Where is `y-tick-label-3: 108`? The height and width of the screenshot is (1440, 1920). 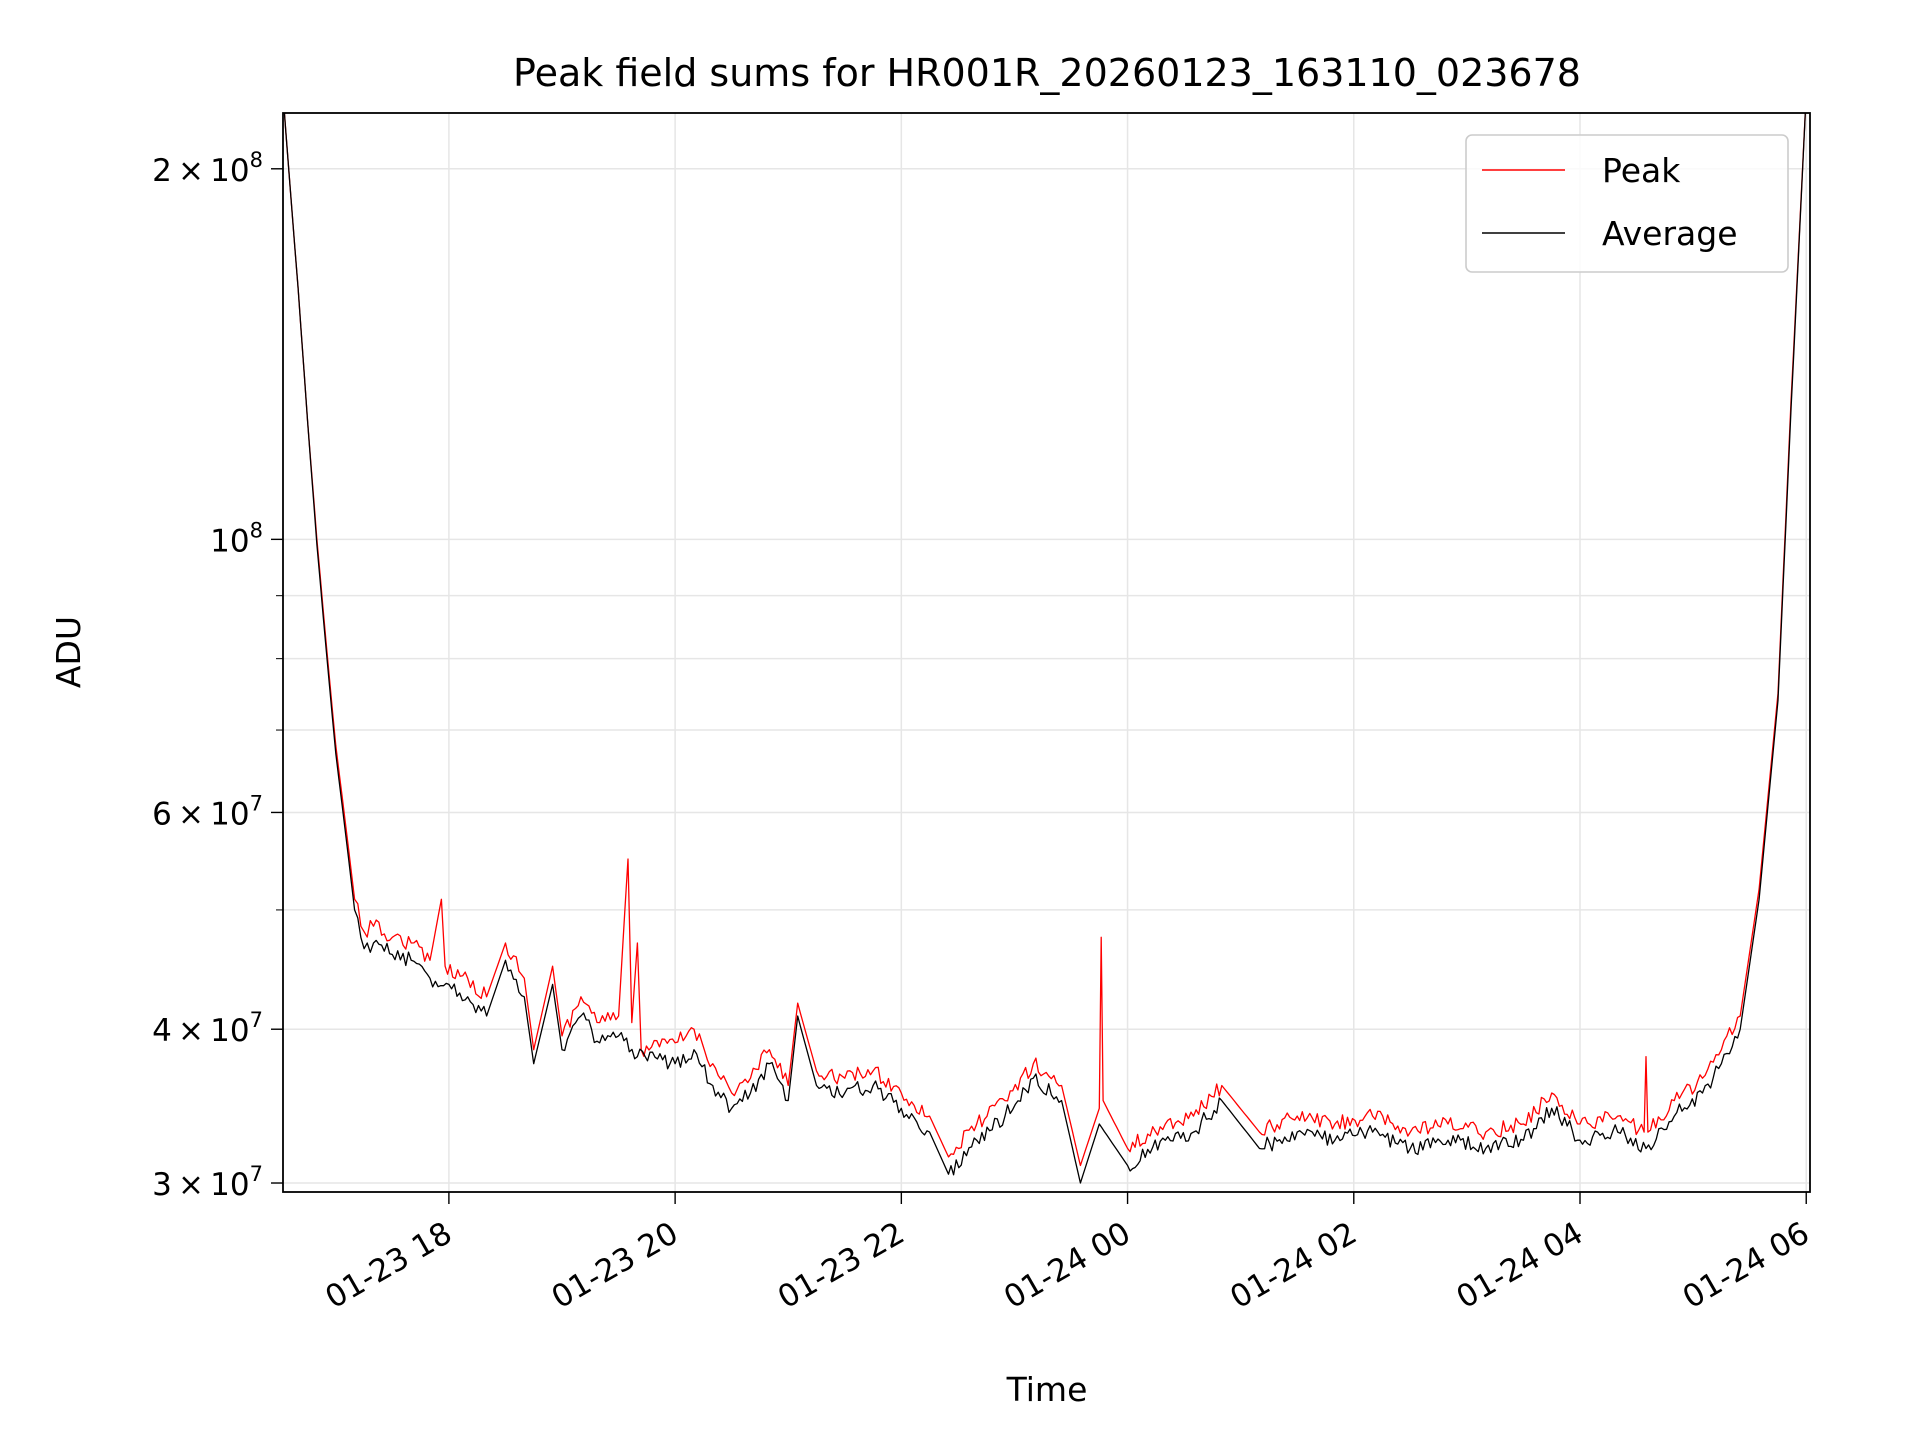 y-tick-label-3: 108 is located at coordinates (236, 538).